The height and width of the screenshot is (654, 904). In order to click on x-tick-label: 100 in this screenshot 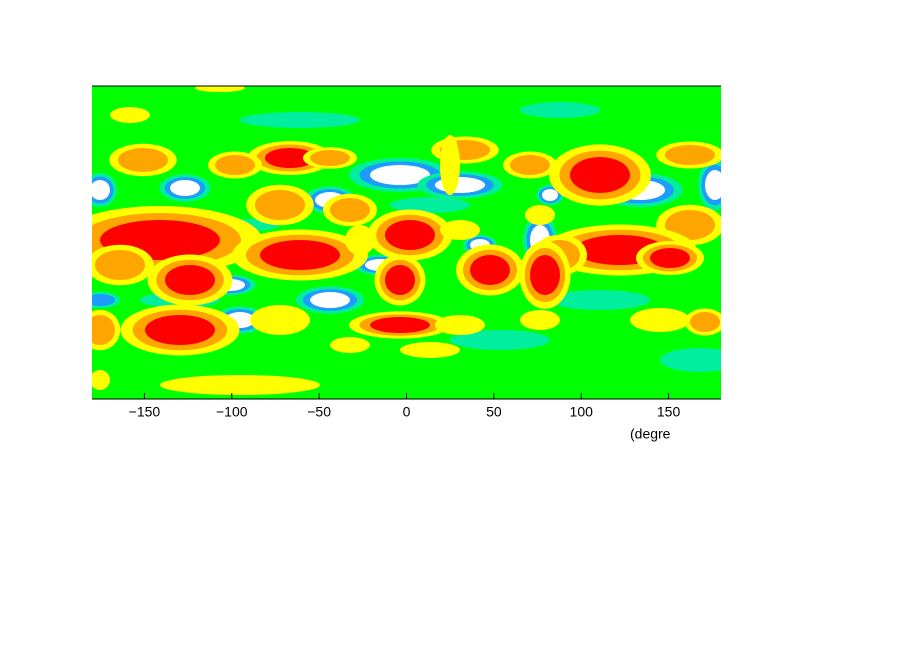, I will do `click(582, 412)`.